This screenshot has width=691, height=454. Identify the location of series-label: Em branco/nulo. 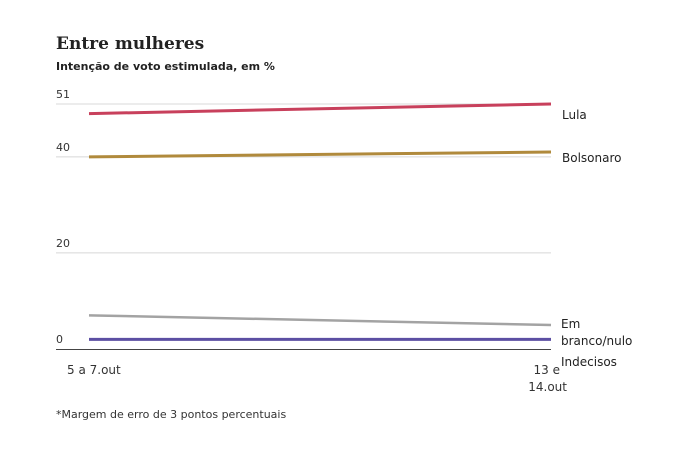
(596, 332).